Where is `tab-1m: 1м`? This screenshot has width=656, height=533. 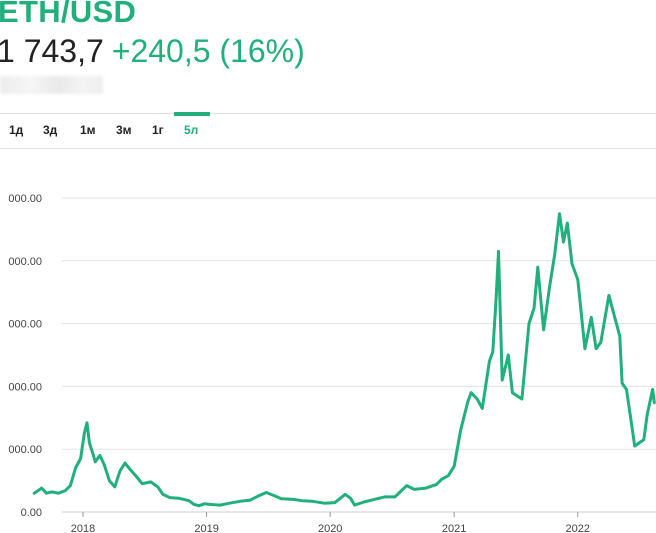 tab-1m: 1м is located at coordinates (88, 130).